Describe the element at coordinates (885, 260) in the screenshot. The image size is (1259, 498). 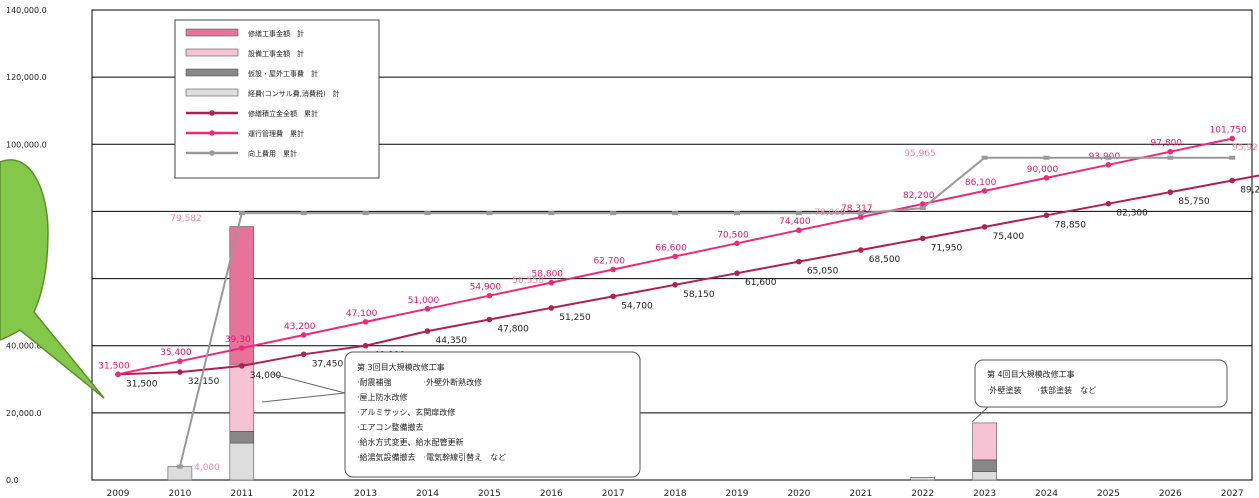
I see `data-label: 68,500` at that location.